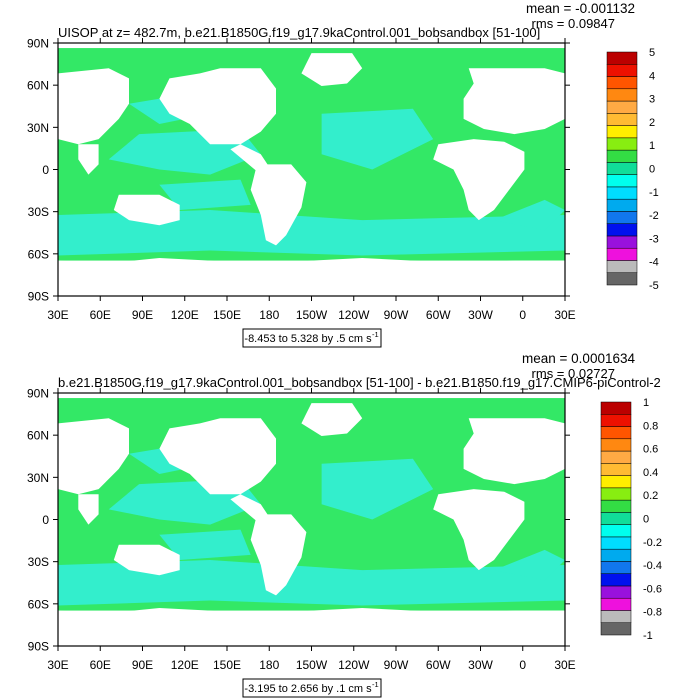  I want to click on colorbar-label: 4, so click(652, 76).